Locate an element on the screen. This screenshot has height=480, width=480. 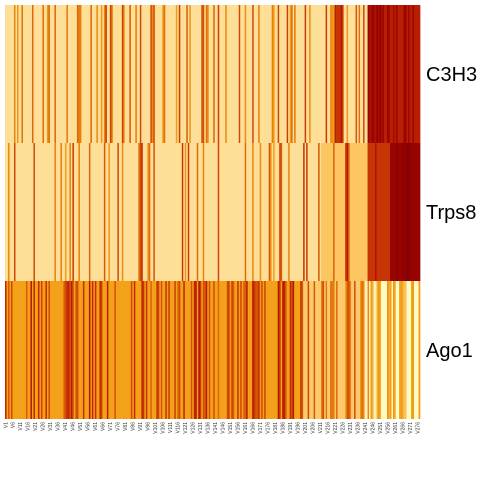
column-label: V11 is located at coordinates (21, 426).